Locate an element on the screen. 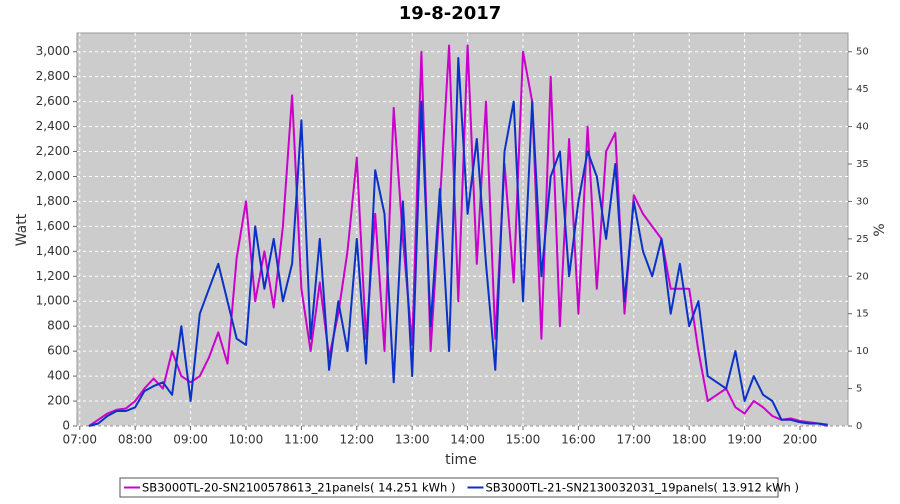 Image resolution: width=900 pixels, height=504 pixels. y-tick-label: 1,800 is located at coordinates (53, 201).